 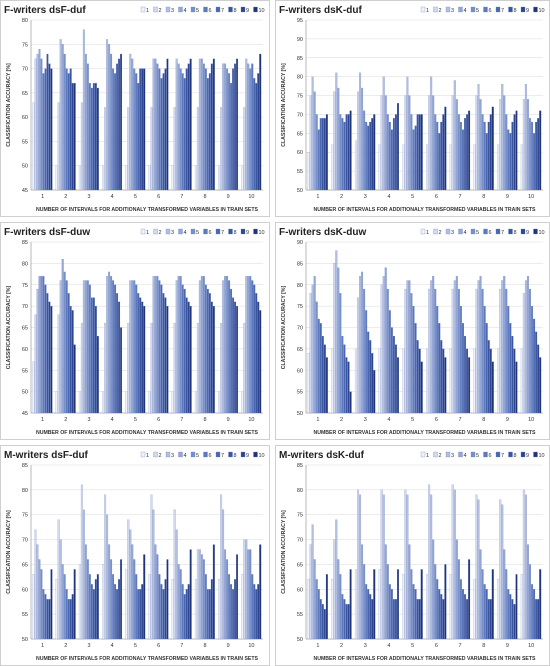 What do you see at coordinates (135, 646) in the screenshot?
I see `x-tick-label: 5` at bounding box center [135, 646].